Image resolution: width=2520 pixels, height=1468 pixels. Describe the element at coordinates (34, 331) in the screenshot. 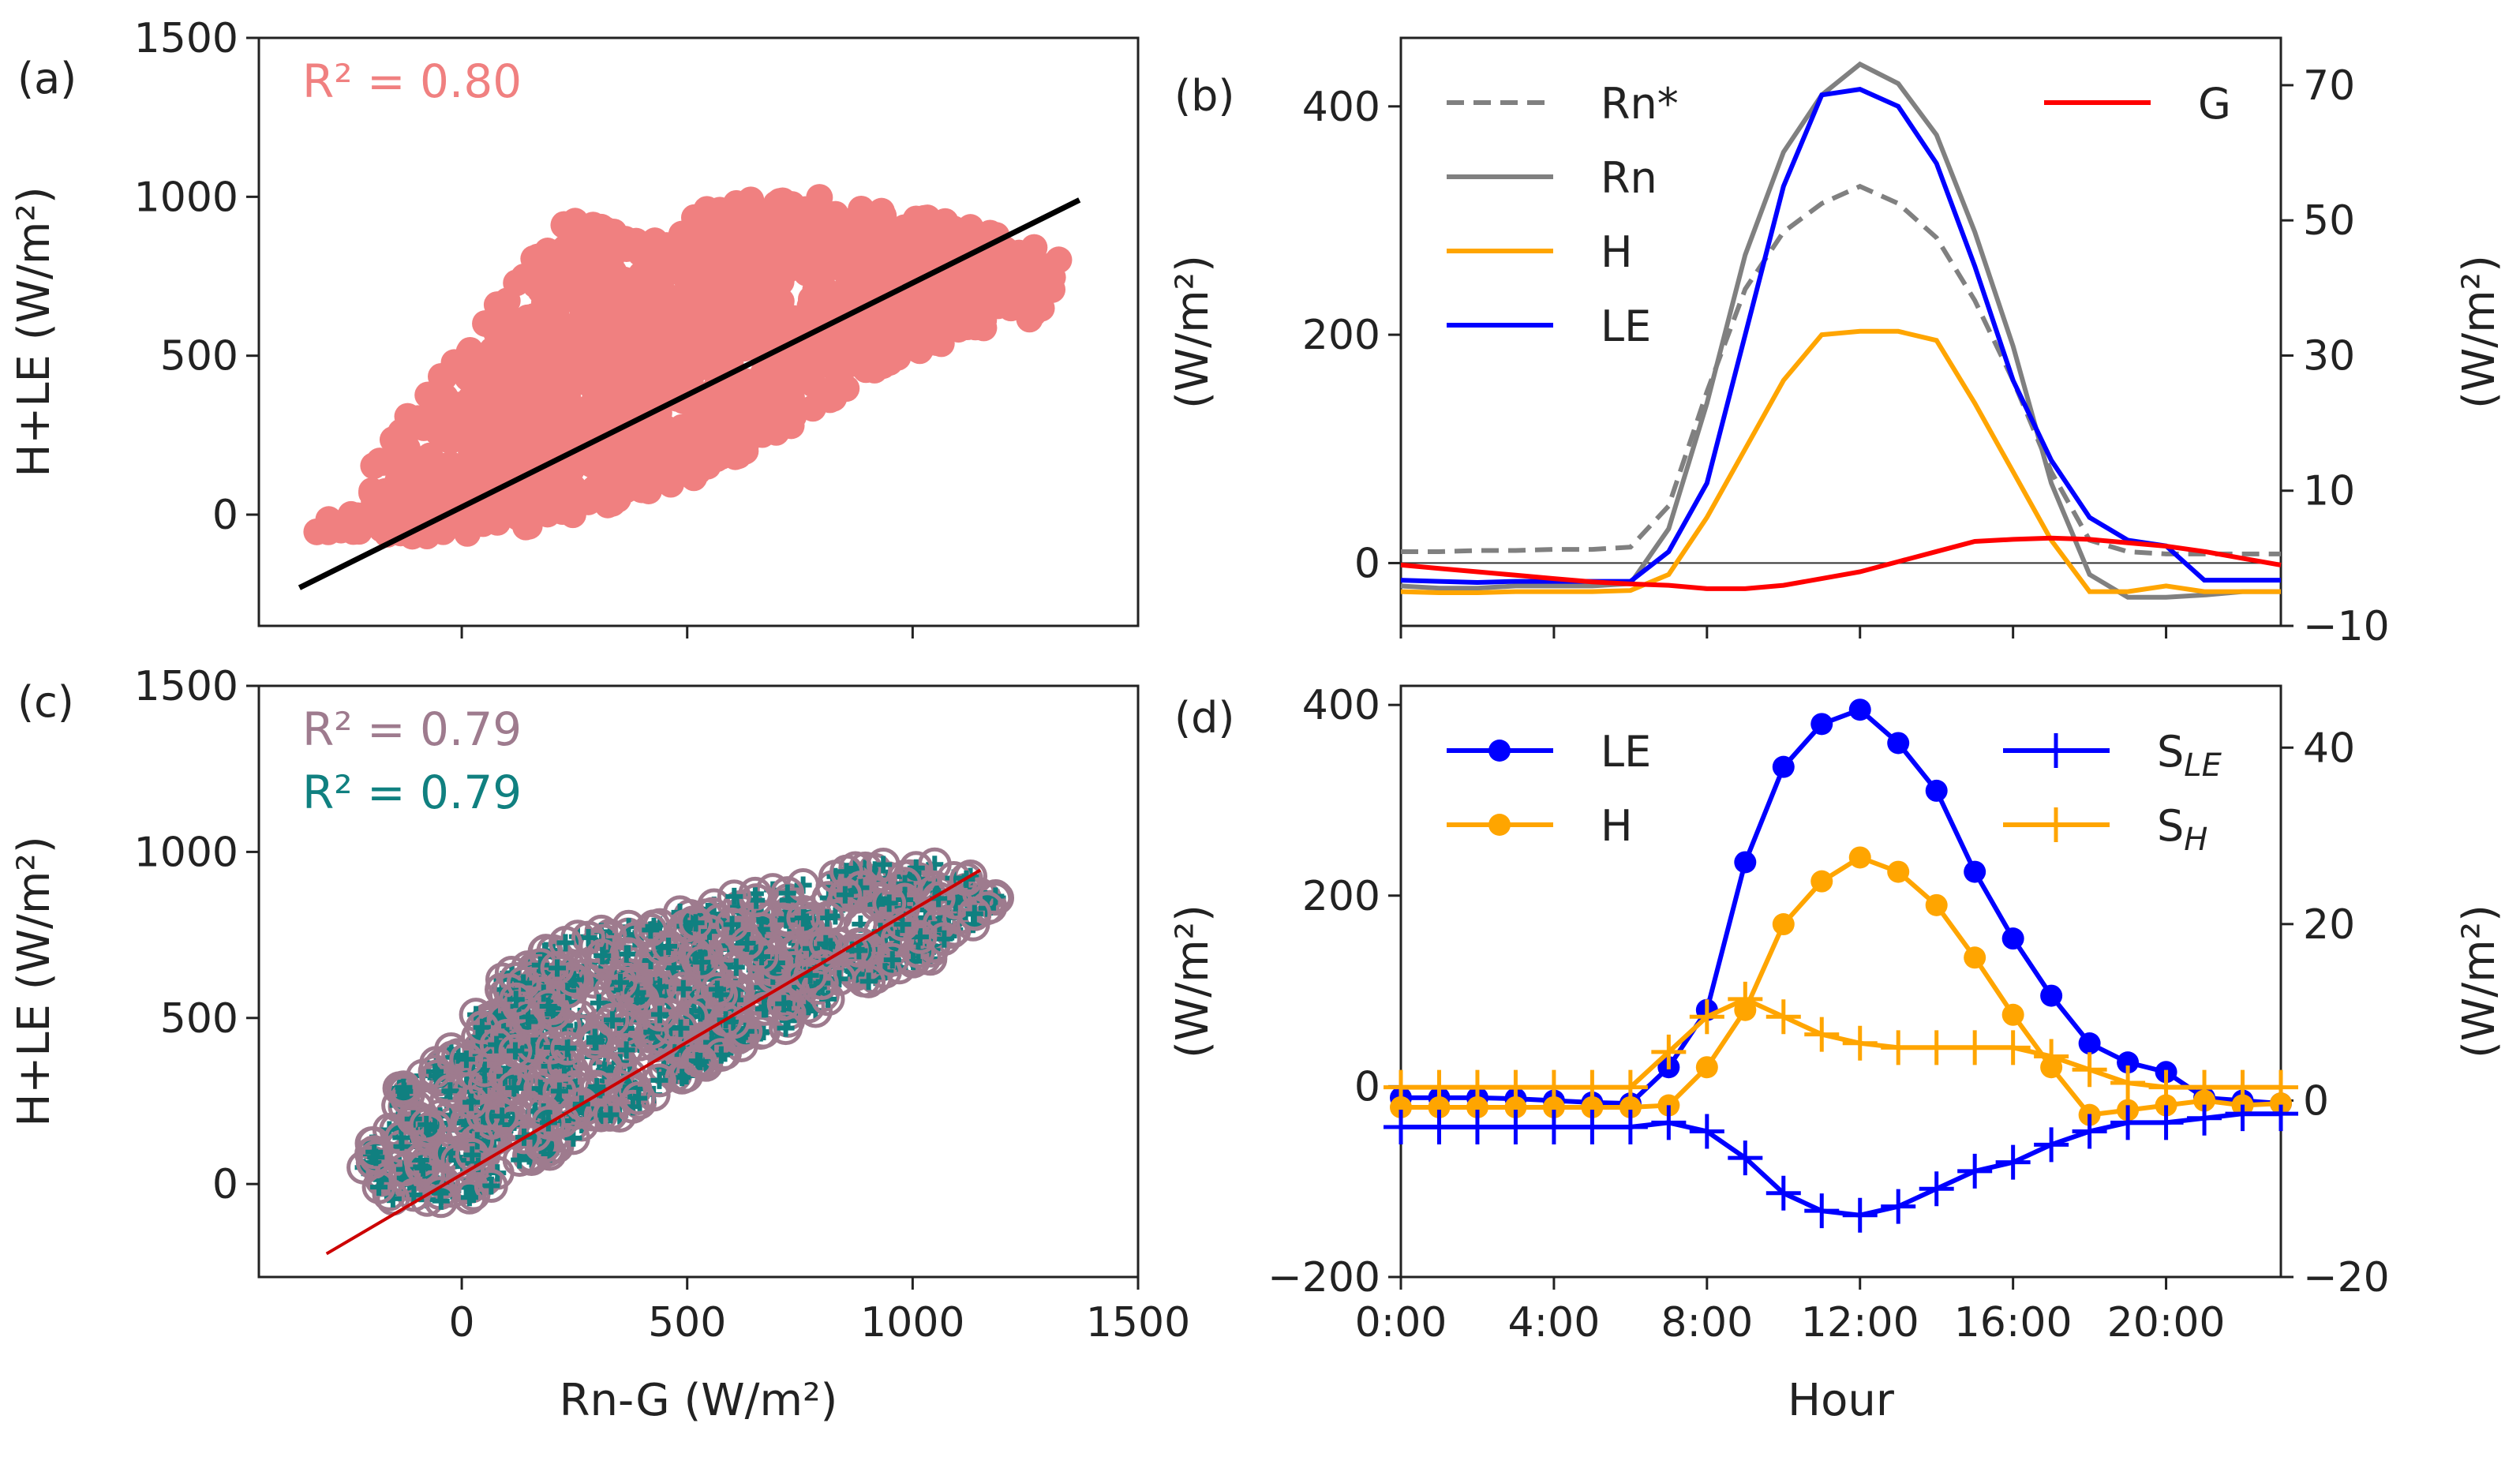

I see `a-ylabel: H+LE (W/m²)` at that location.